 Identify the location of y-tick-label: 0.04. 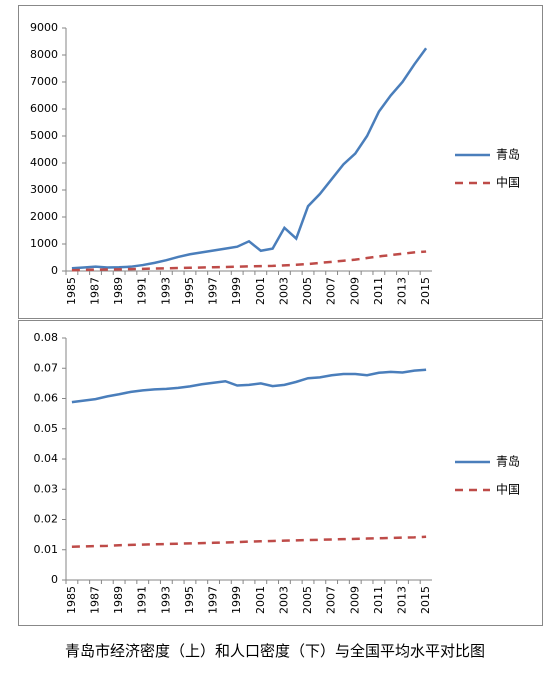
(46, 458).